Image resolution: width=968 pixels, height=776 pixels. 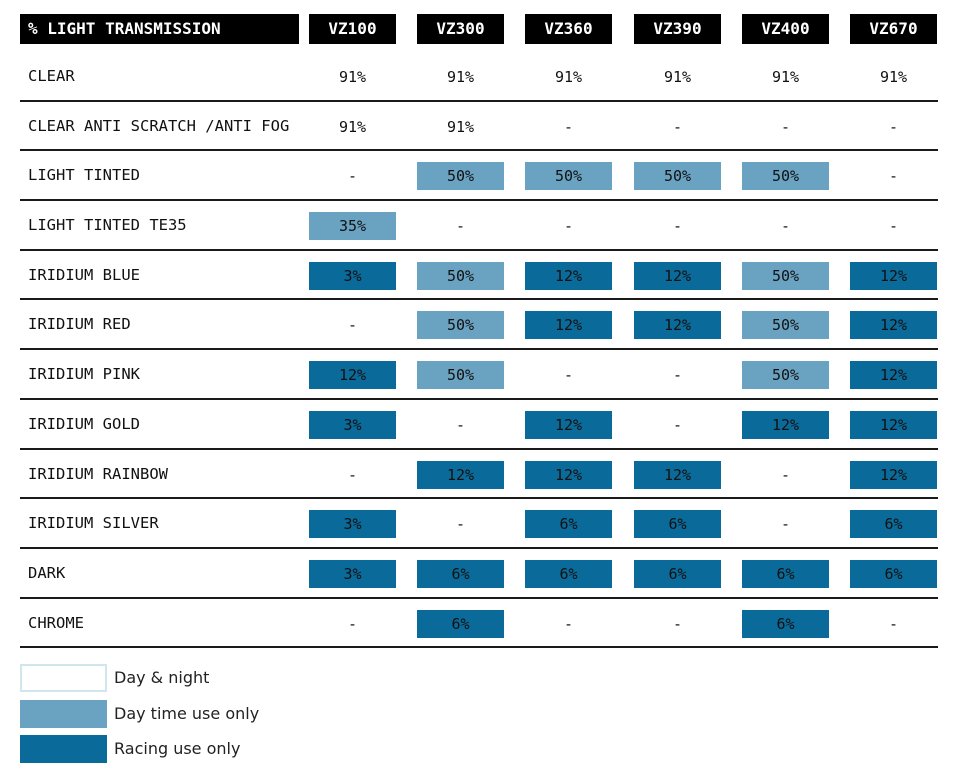 I want to click on row-label: CLEAR, so click(x=51, y=76).